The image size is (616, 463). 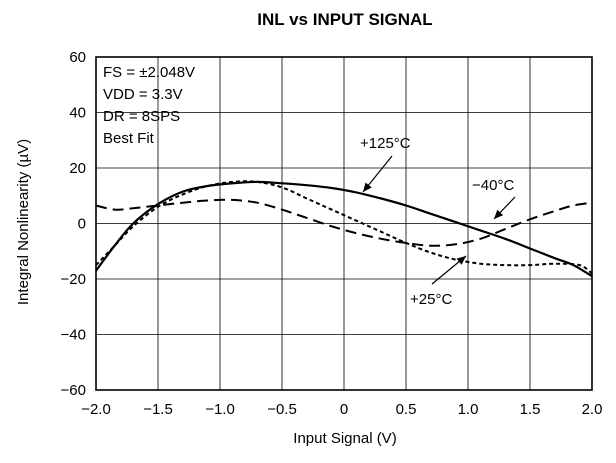 What do you see at coordinates (493, 185) in the screenshot?
I see `series-label-2: −40°C` at bounding box center [493, 185].